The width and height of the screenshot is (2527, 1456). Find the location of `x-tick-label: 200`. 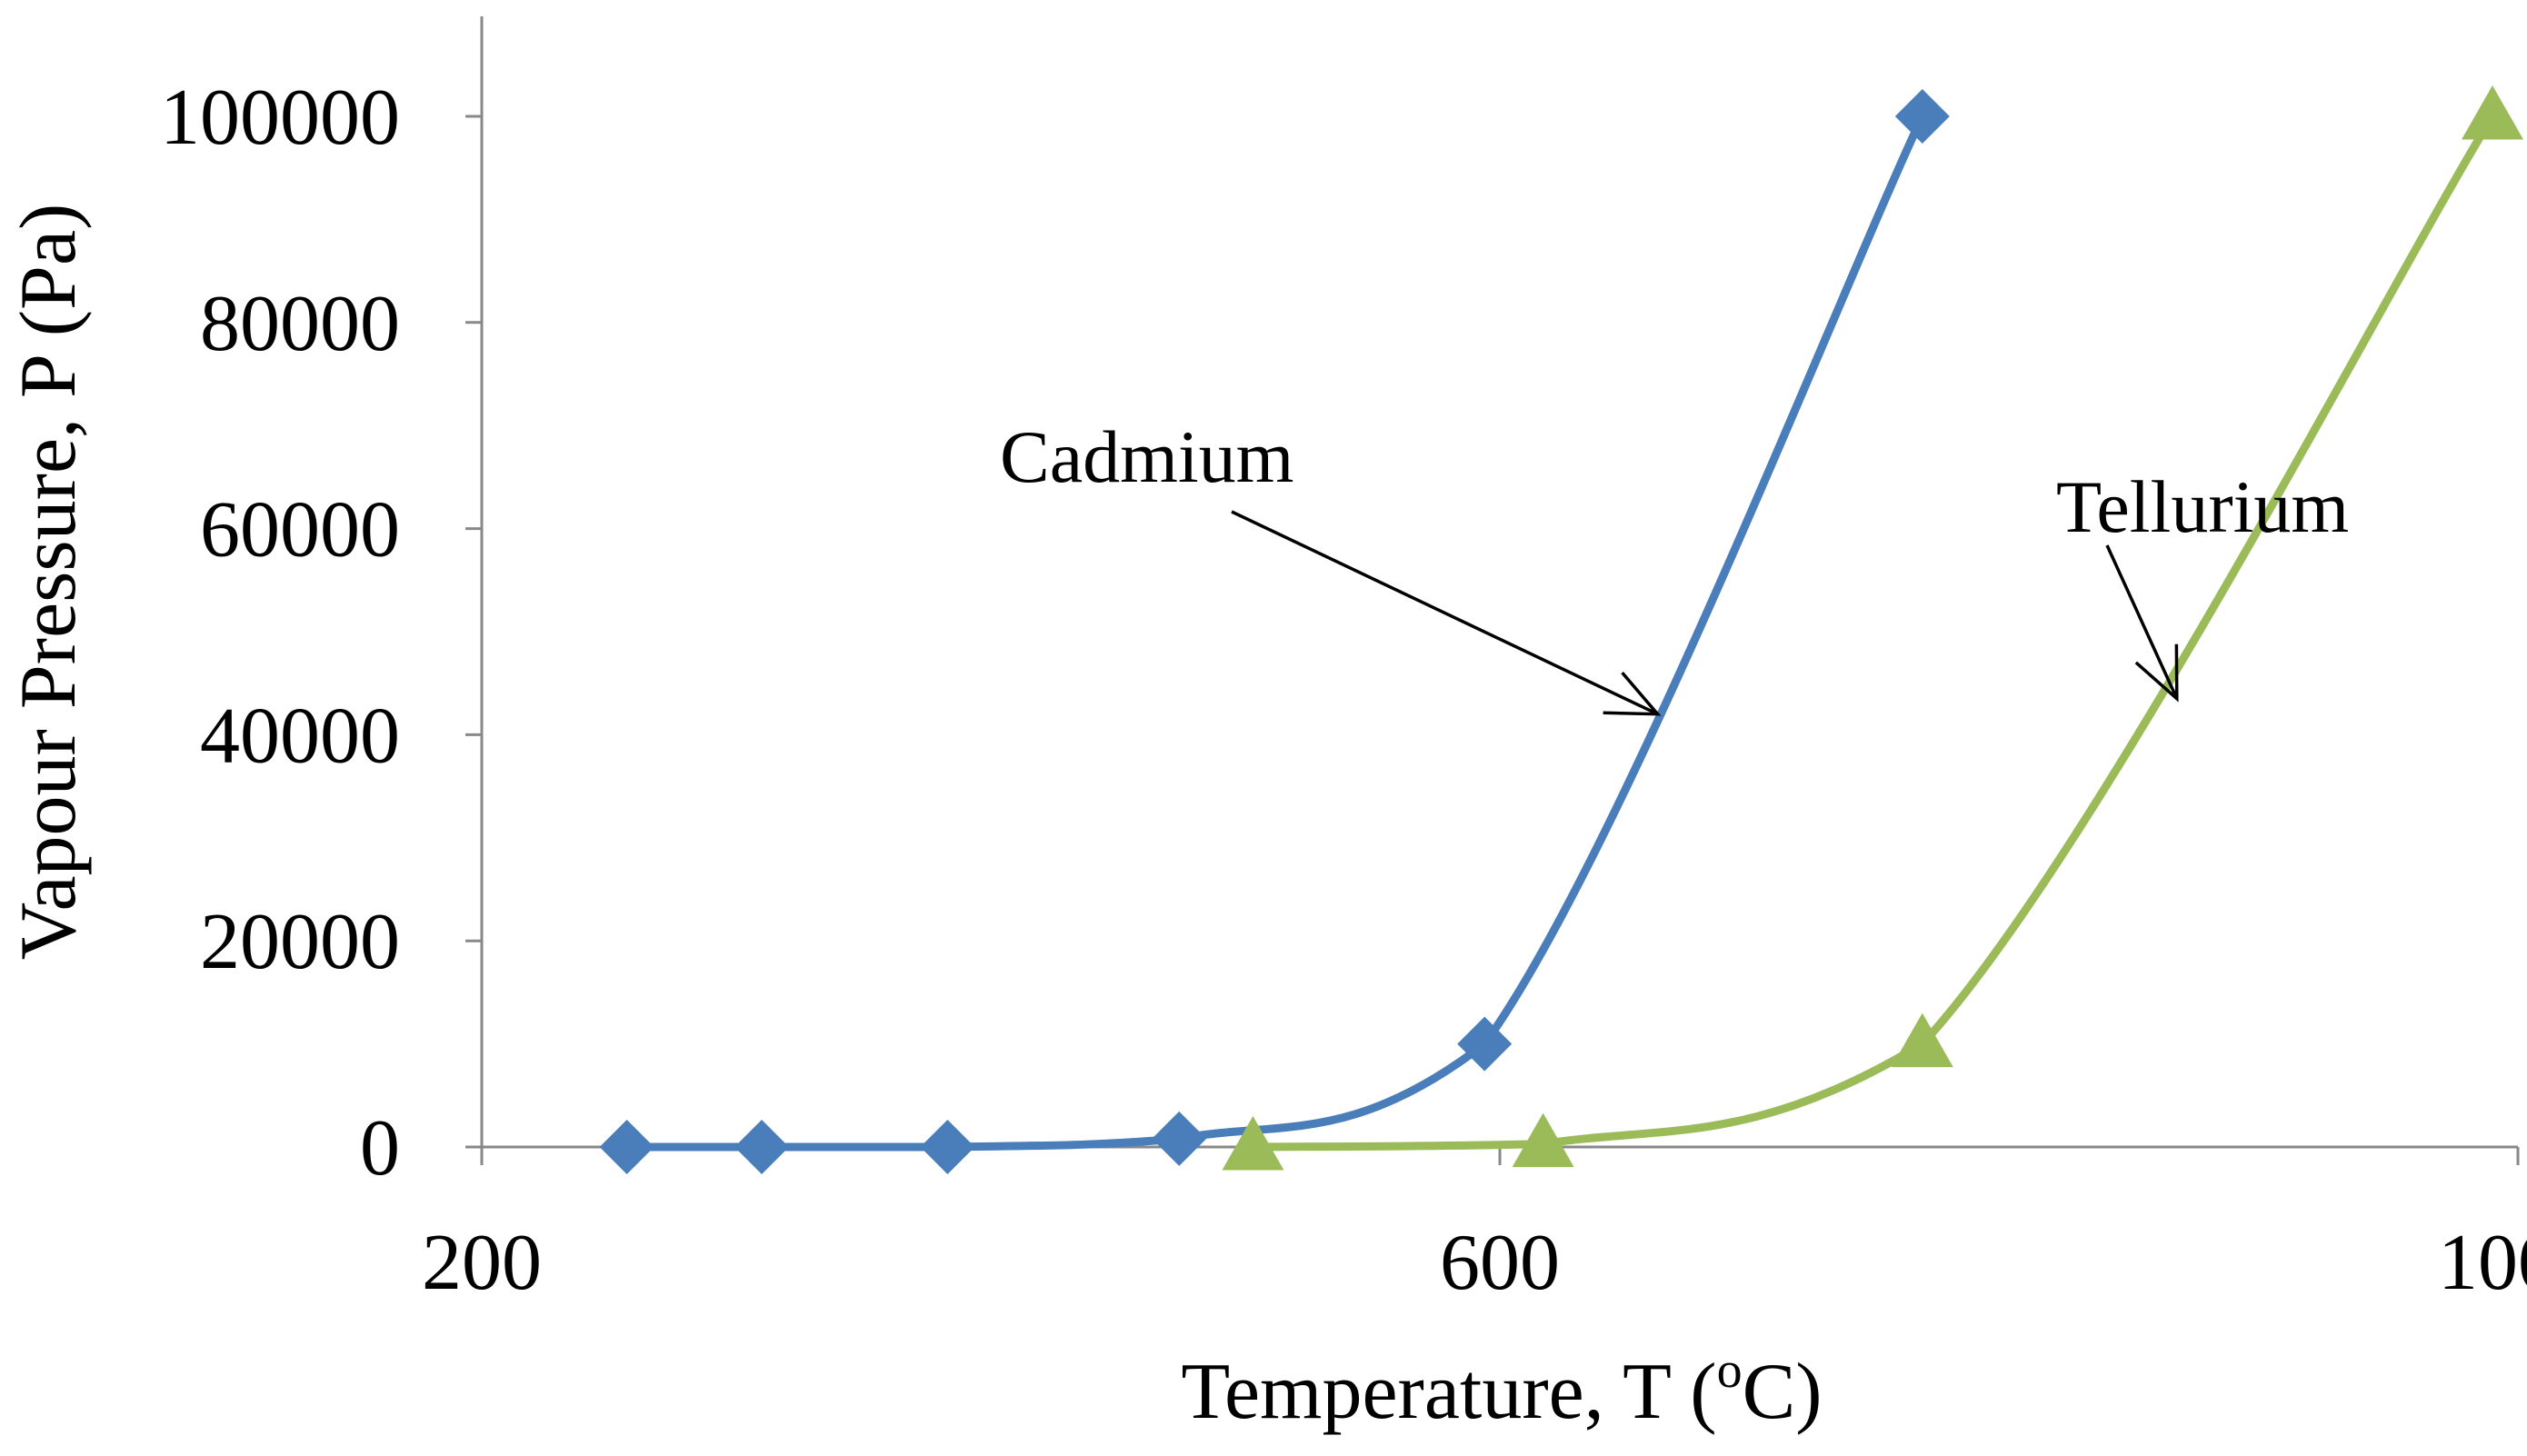

x-tick-label: 200 is located at coordinates (482, 1263).